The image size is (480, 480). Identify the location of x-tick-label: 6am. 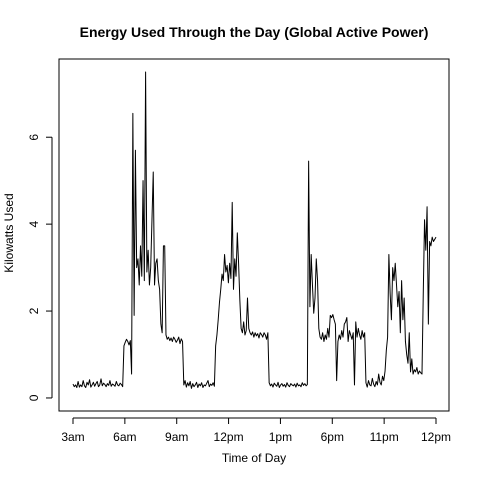
(124, 437).